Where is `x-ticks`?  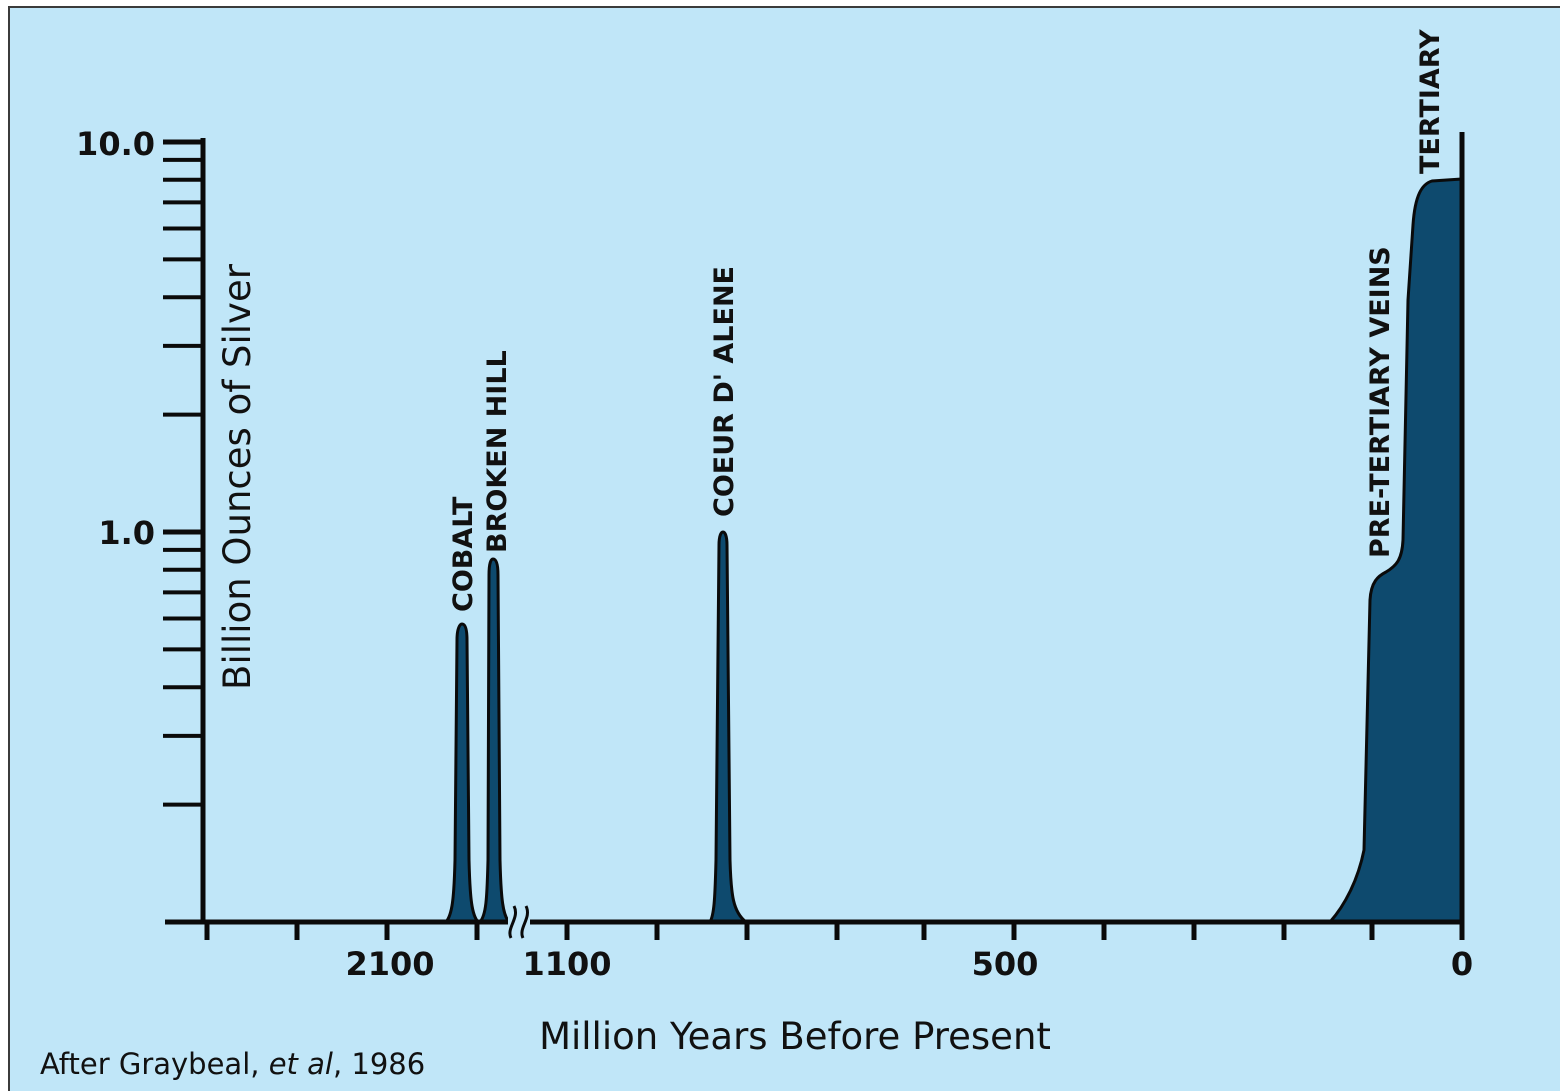 x-ticks is located at coordinates (834, 931).